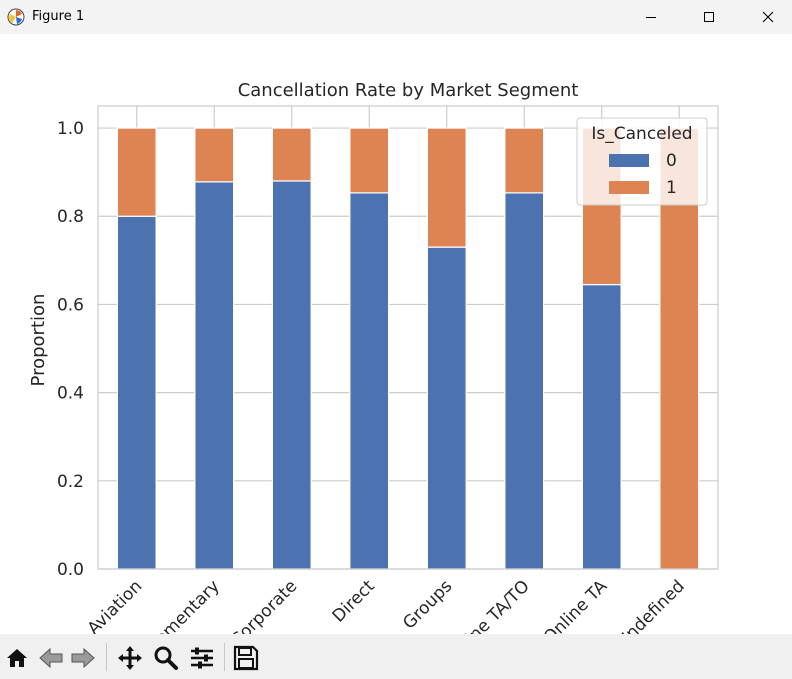  What do you see at coordinates (671, 188) in the screenshot?
I see `legend-label-1: 1` at bounding box center [671, 188].